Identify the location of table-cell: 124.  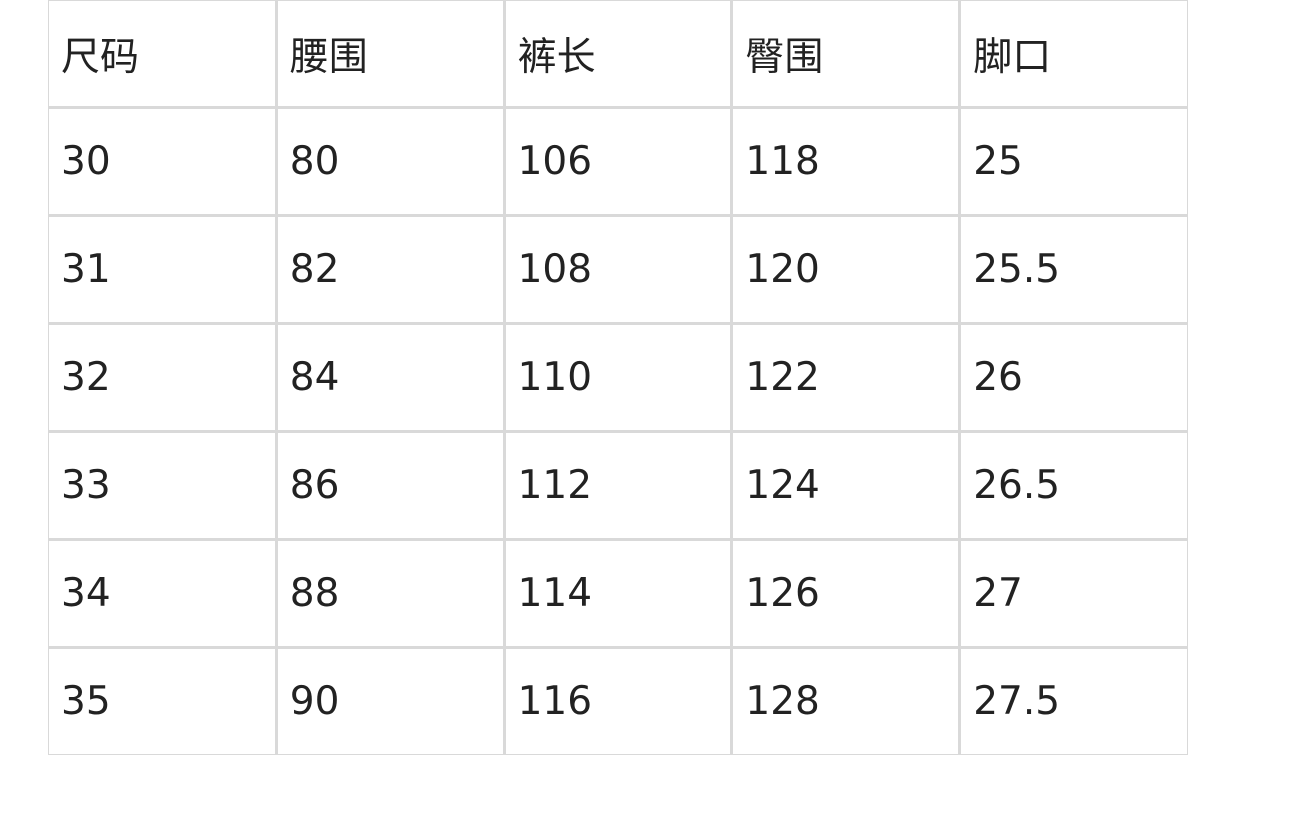
(846, 485).